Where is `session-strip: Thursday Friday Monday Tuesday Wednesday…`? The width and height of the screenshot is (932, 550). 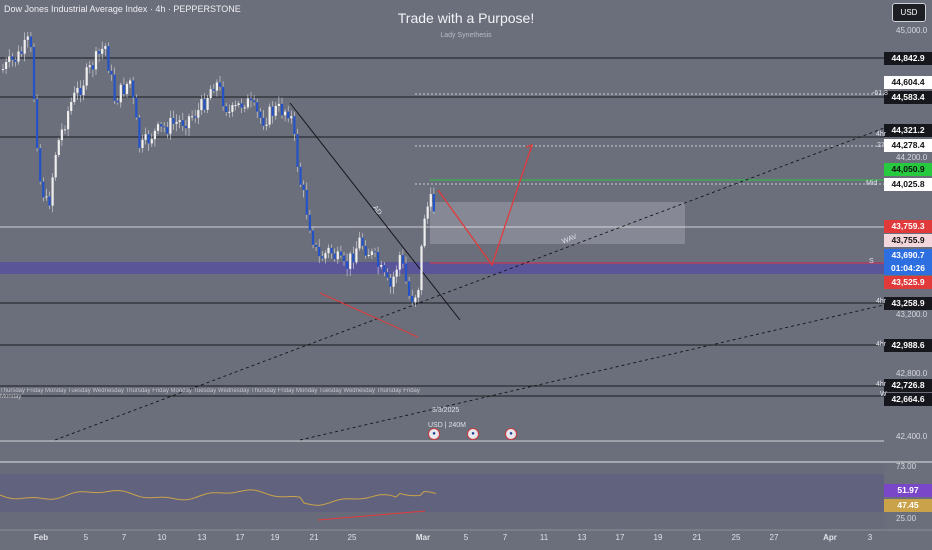
session-strip: Thursday Friday Monday Tuesday Wednesday… is located at coordinates (210, 394).